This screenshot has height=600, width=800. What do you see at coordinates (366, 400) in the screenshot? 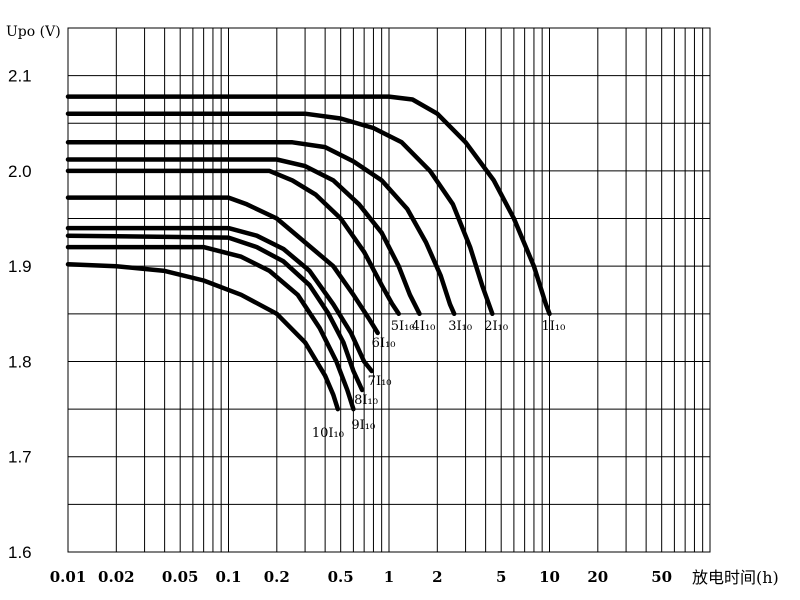
I see `curve-label: 8I₁₀` at bounding box center [366, 400].